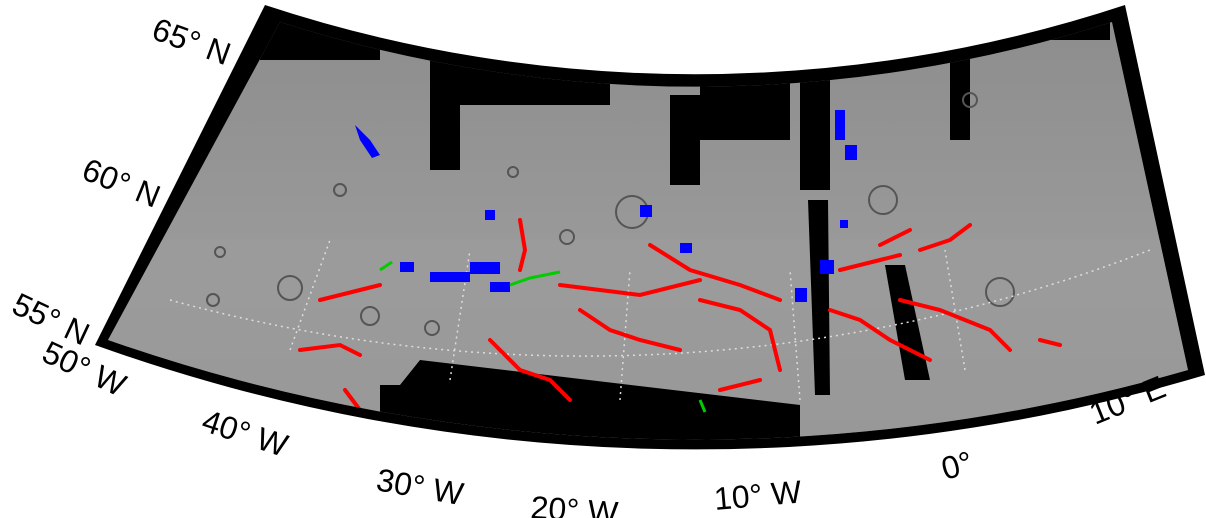  What do you see at coordinates (192, 41) in the screenshot?
I see `latitude-label: 65° N` at bounding box center [192, 41].